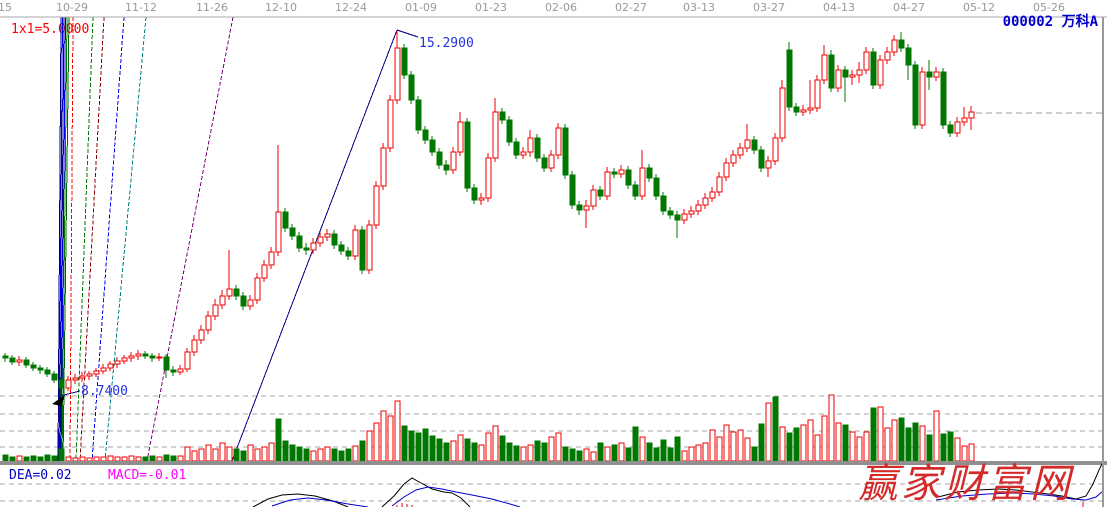 The height and width of the screenshot is (507, 1107). Describe the element at coordinates (1019, 495) in the screenshot. I see `dea-line` at that location.